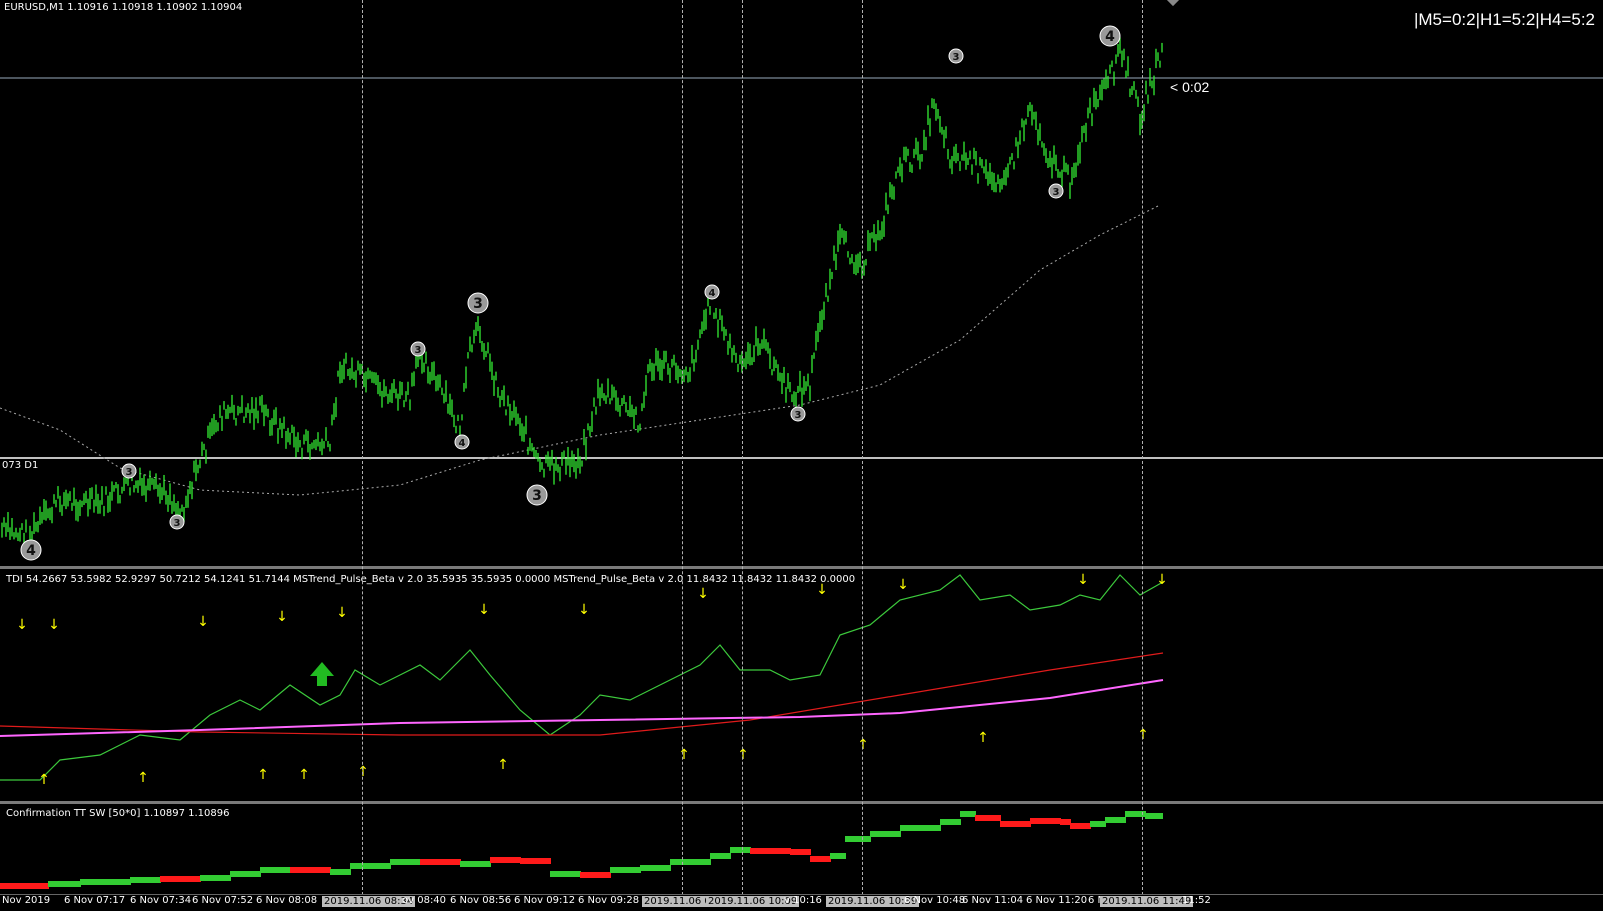 This screenshot has height=911, width=1603. I want to click on tdi-magenta-line, so click(582, 708).